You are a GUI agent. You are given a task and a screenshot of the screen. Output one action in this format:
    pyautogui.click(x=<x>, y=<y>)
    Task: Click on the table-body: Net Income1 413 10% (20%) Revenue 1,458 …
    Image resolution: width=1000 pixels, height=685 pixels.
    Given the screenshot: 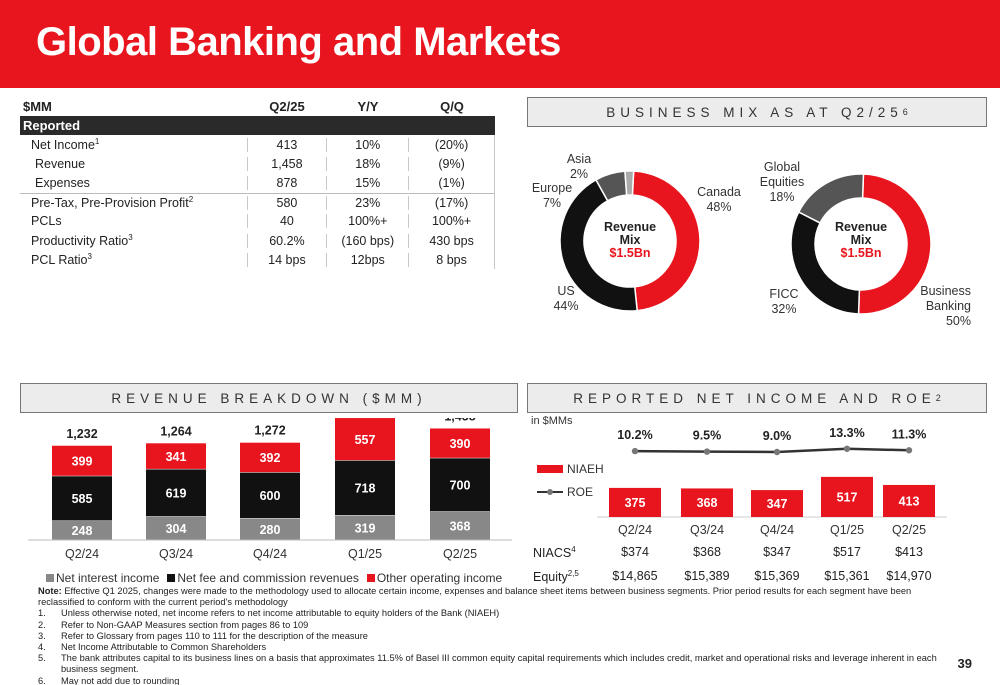 What is the action you would take?
    pyautogui.click(x=257, y=202)
    